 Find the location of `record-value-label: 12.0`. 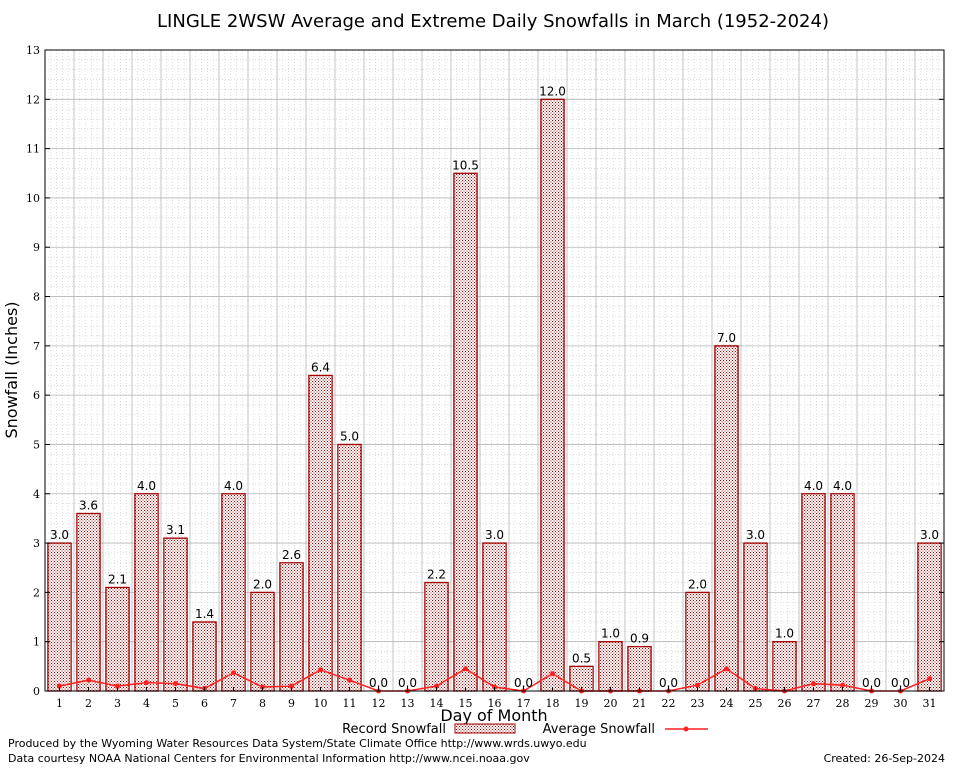

record-value-label: 12.0 is located at coordinates (552, 91).